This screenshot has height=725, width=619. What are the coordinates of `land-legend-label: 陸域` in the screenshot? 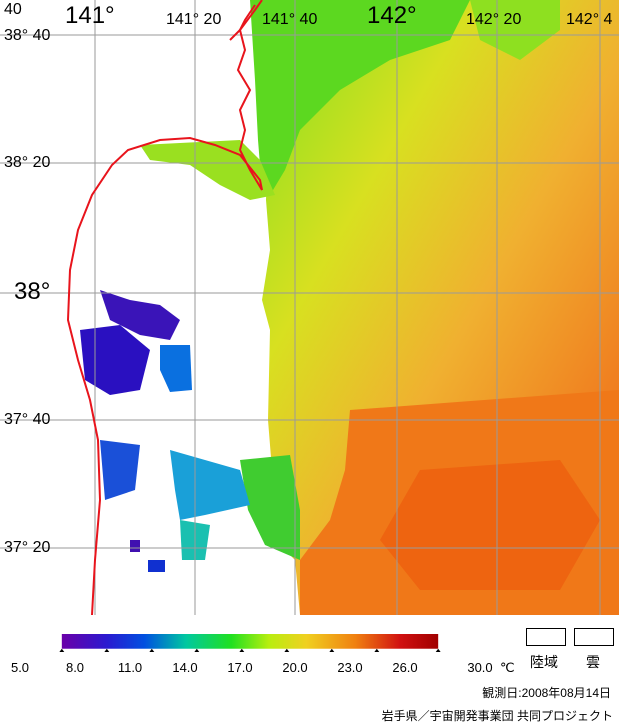 It's located at (544, 662).